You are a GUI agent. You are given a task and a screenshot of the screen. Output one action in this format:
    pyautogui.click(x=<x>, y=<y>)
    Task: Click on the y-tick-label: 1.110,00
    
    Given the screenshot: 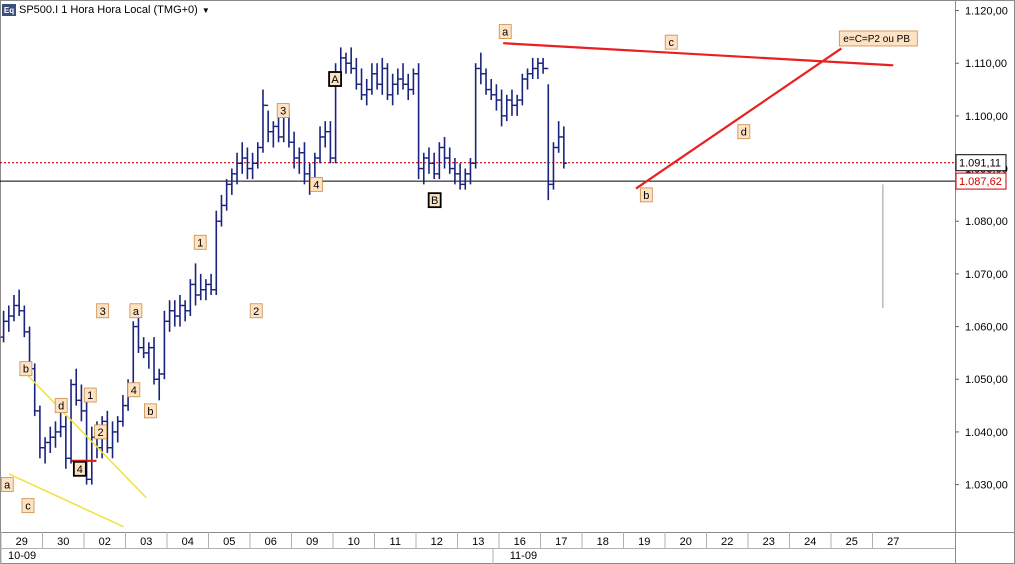 What is the action you would take?
    pyautogui.click(x=986, y=64)
    